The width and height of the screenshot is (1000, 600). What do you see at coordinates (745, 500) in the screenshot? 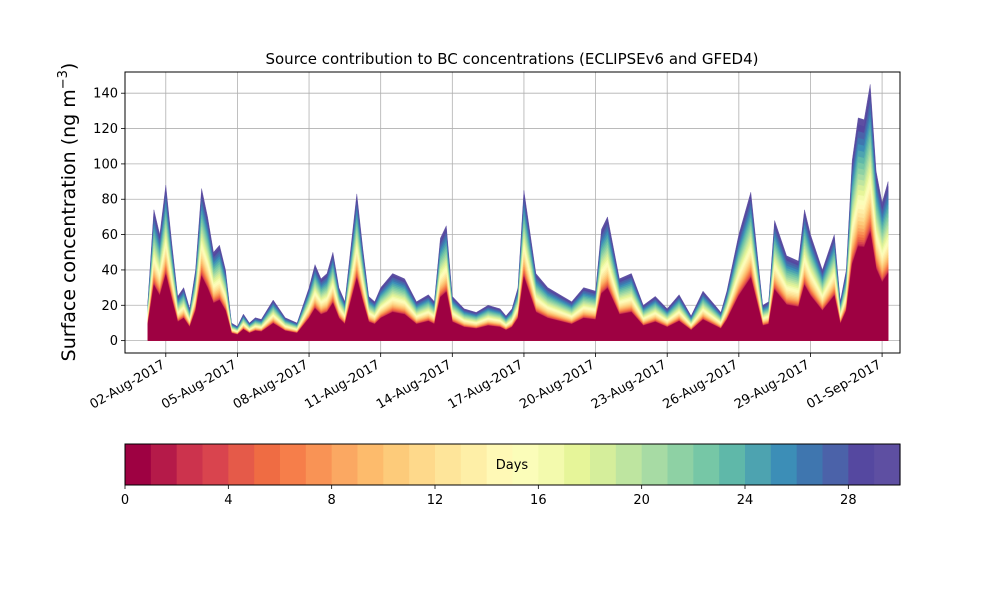
I see `colorbar-tick-label: 24` at bounding box center [745, 500].